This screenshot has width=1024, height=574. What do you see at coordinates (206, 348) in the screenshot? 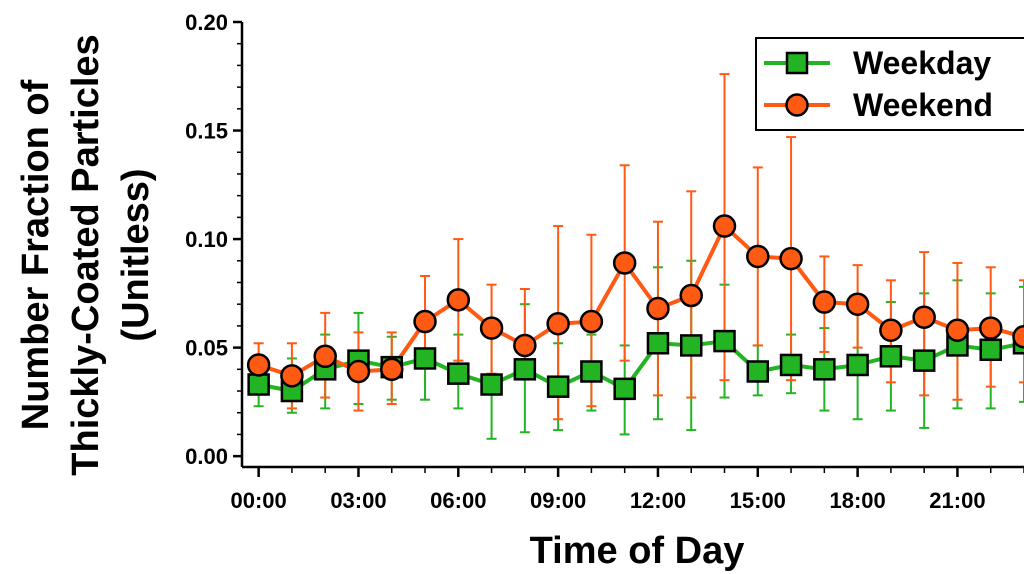
I see `y-tick-label: 0.05` at bounding box center [206, 348].